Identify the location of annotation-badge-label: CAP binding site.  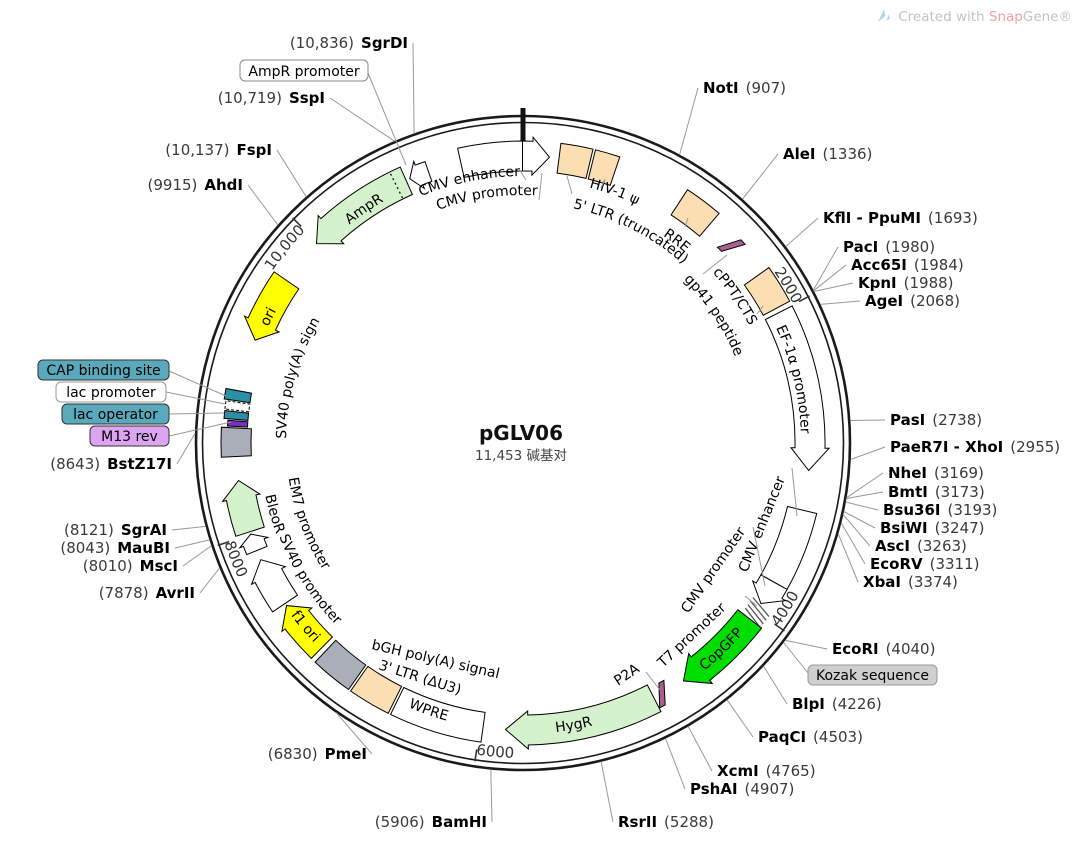
(103, 371).